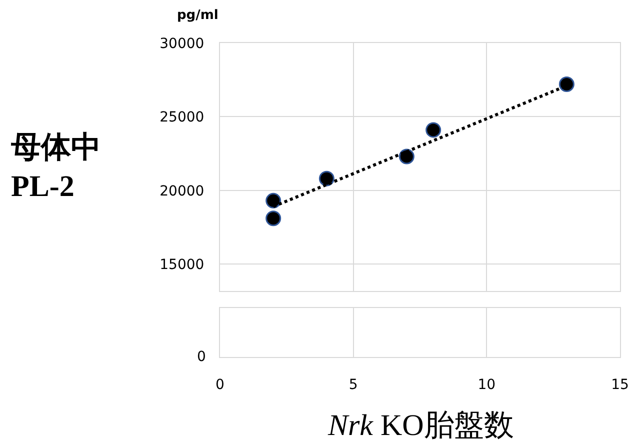 This screenshot has width=641, height=443. I want to click on x-tick-label: 15, so click(620, 384).